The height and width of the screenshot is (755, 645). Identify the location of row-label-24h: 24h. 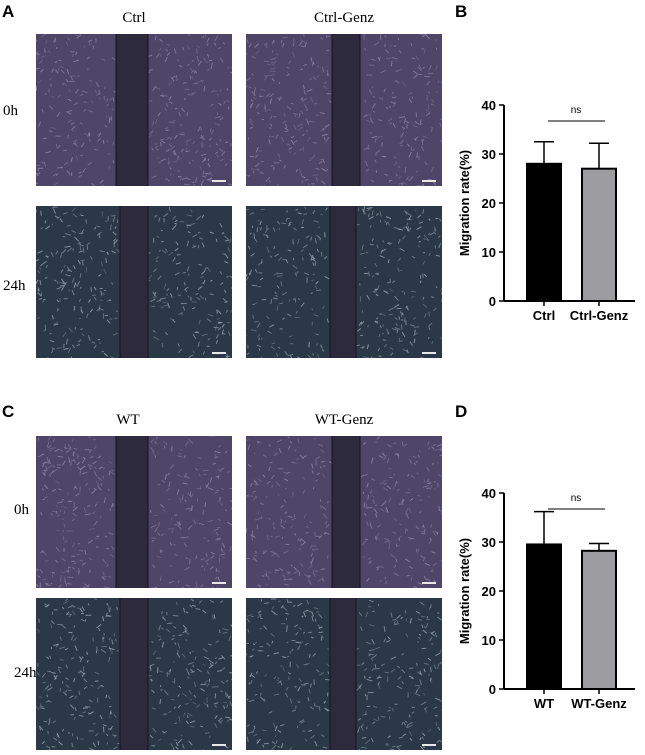
(14, 286).